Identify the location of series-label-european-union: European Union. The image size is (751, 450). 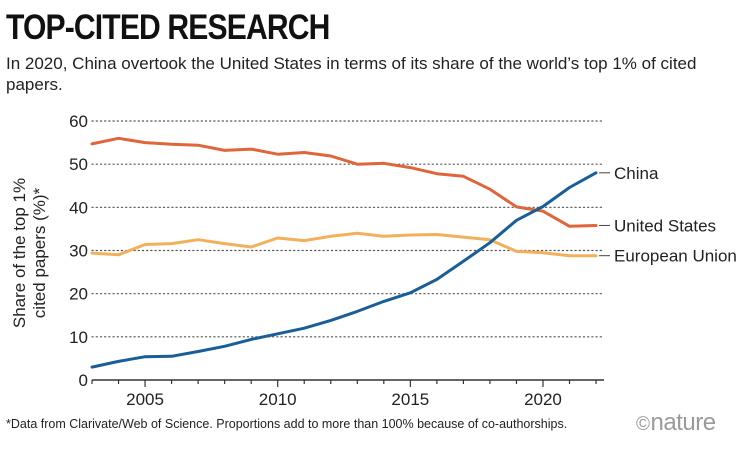
(675, 256).